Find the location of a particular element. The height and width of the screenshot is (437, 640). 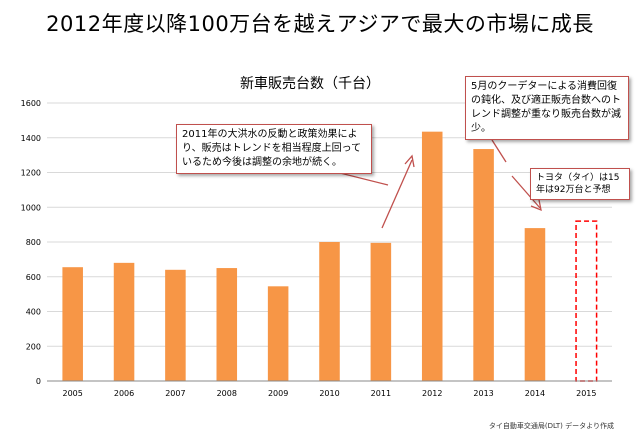

bar-2008 is located at coordinates (227, 324).